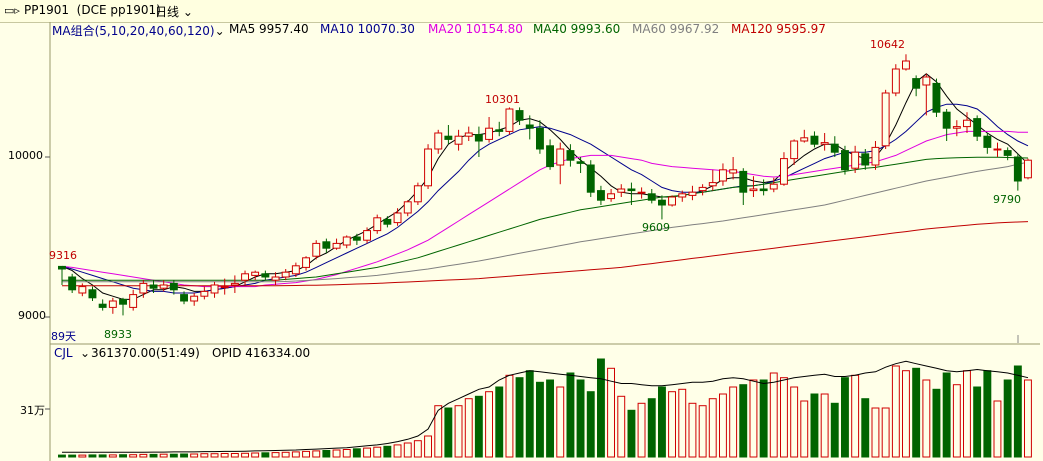 This screenshot has width=1043, height=461. What do you see at coordinates (545, 254) in the screenshot?
I see `ma-line-ma120` at bounding box center [545, 254].